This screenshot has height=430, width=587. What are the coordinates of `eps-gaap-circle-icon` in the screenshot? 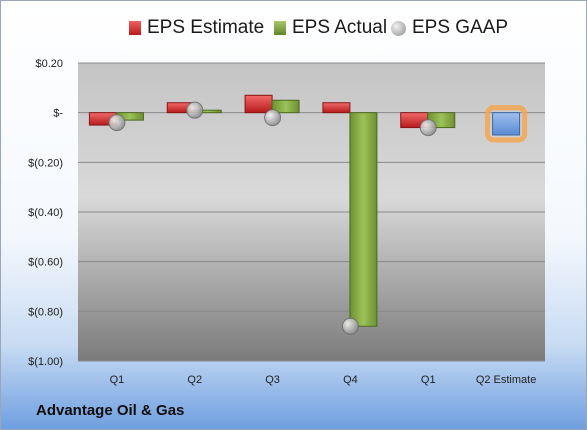 It's located at (398, 28).